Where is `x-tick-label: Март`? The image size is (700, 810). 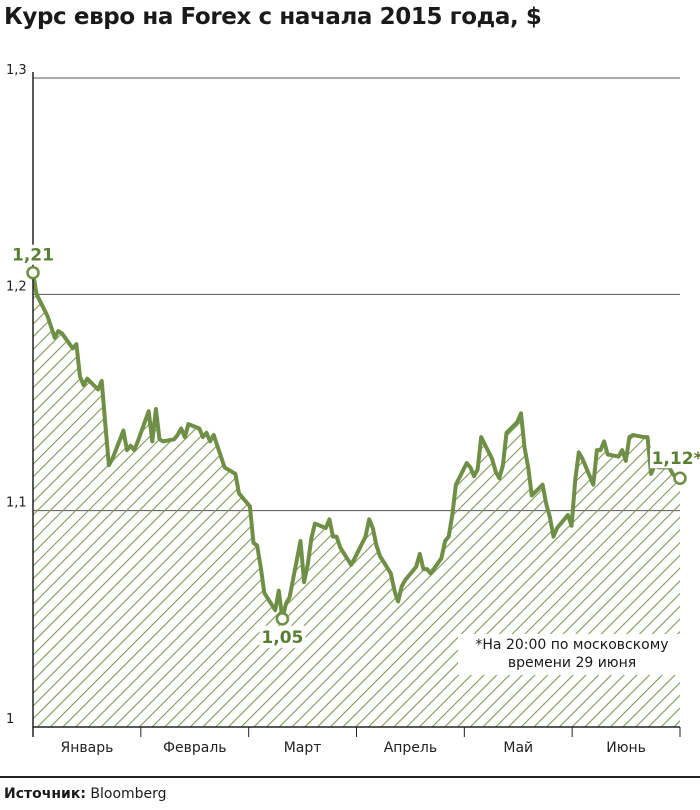
x-tick-label: Март is located at coordinates (303, 748).